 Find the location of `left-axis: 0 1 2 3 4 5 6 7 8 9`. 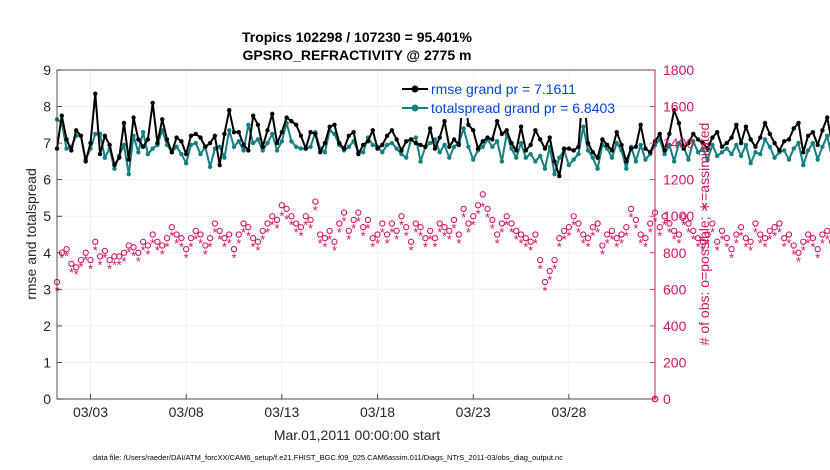

left-axis: 0 1 2 3 4 5 6 7 8 9 is located at coordinates (52, 234).